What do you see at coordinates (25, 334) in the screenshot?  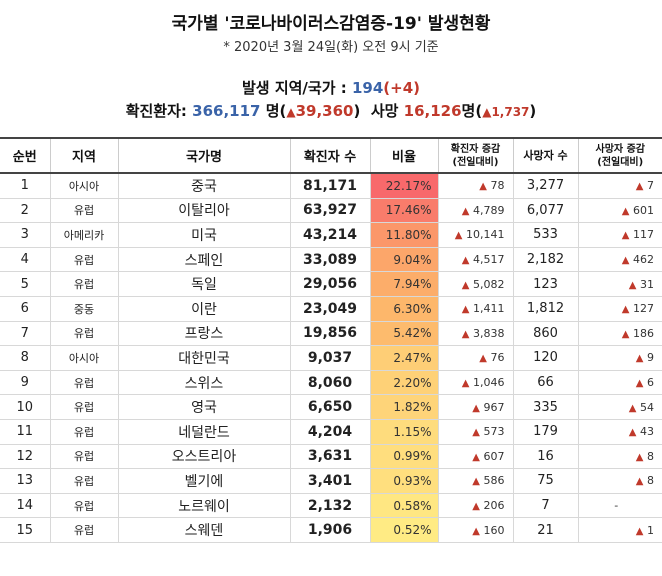 I see `rank-cell: 7` at bounding box center [25, 334].